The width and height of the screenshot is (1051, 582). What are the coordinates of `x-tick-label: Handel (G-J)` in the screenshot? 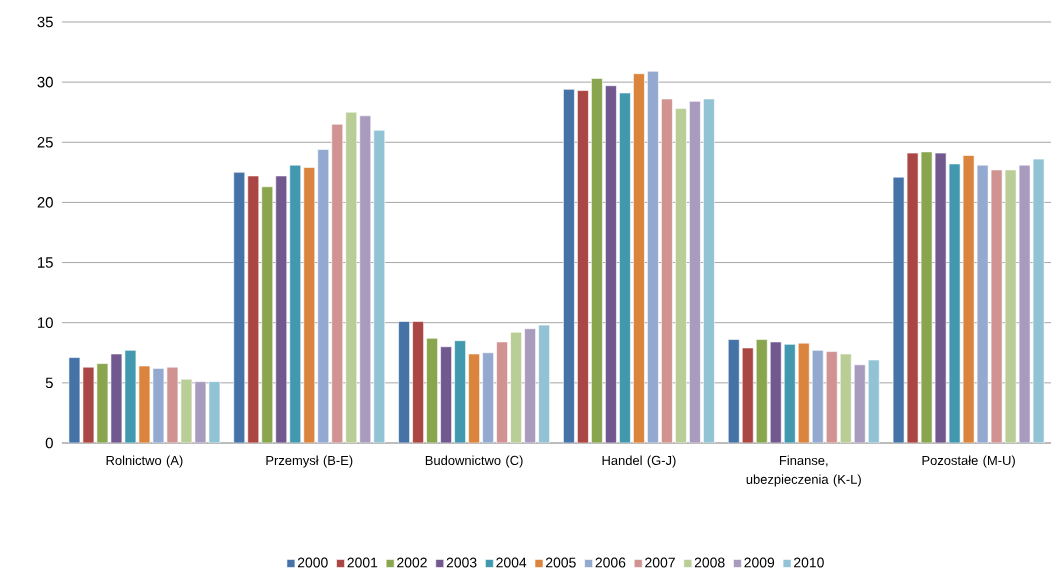 It's located at (639, 461).